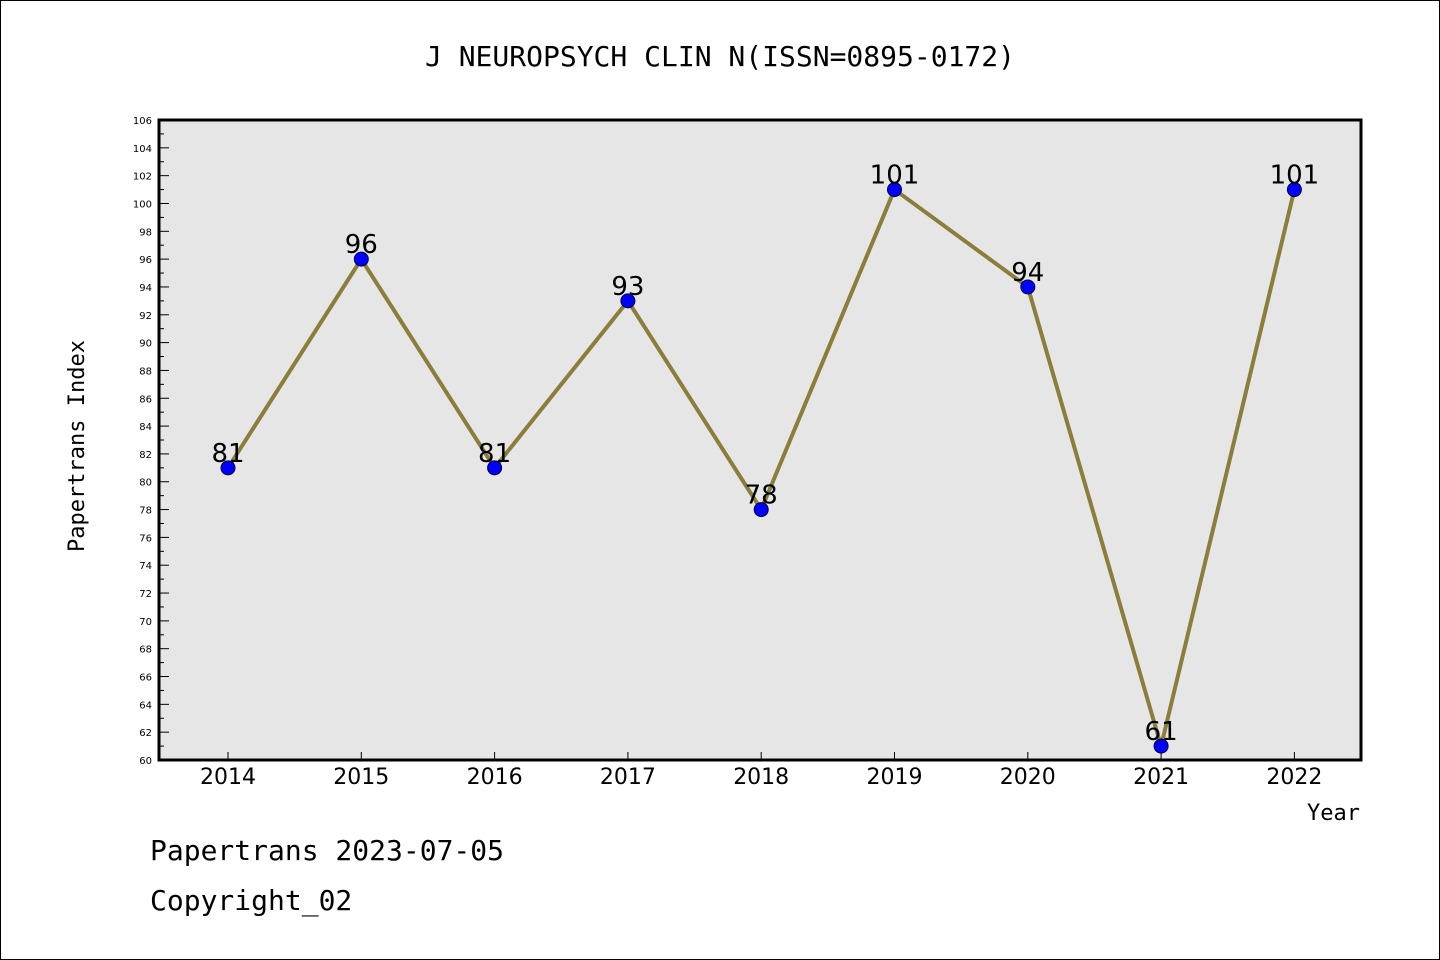  Describe the element at coordinates (142, 204) in the screenshot. I see `y-tick-label: 100` at that location.